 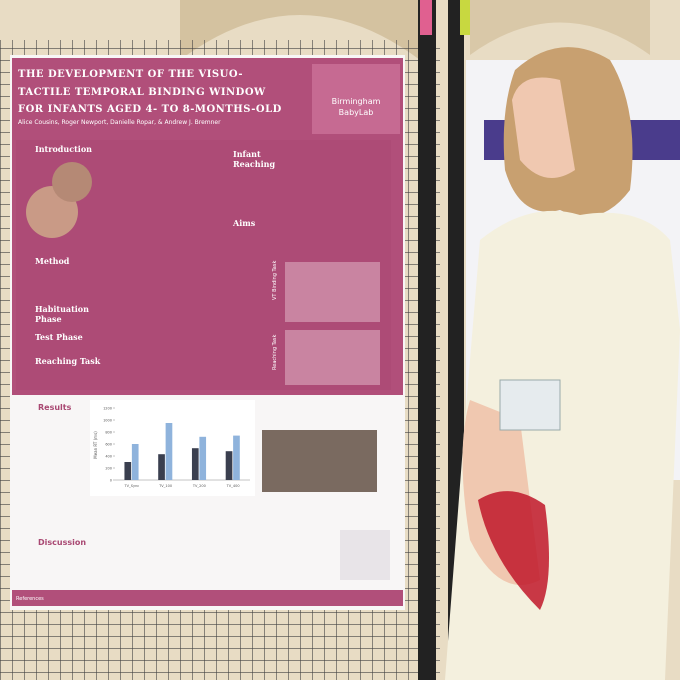 I want to click on x-tick-label: TV_Sync, so click(x=132, y=486).